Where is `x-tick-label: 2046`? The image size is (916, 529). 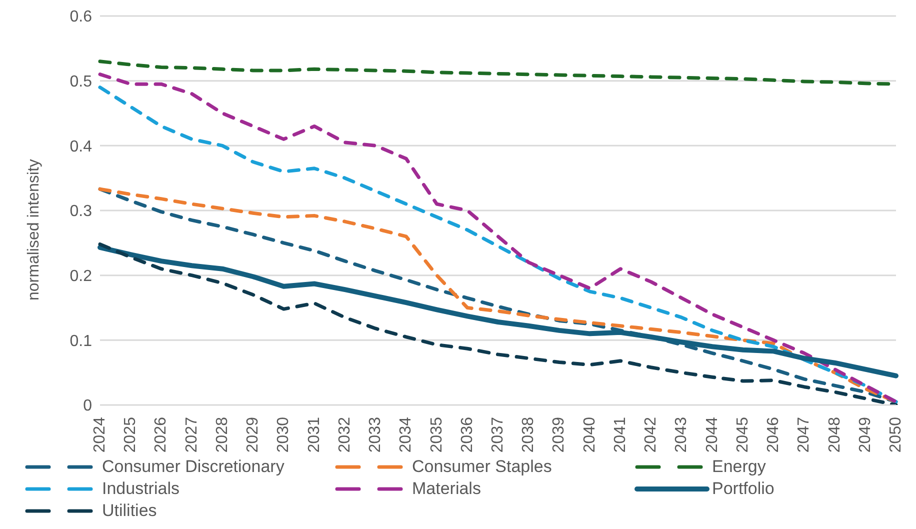
x-tick-label: 2046 is located at coordinates (773, 434).